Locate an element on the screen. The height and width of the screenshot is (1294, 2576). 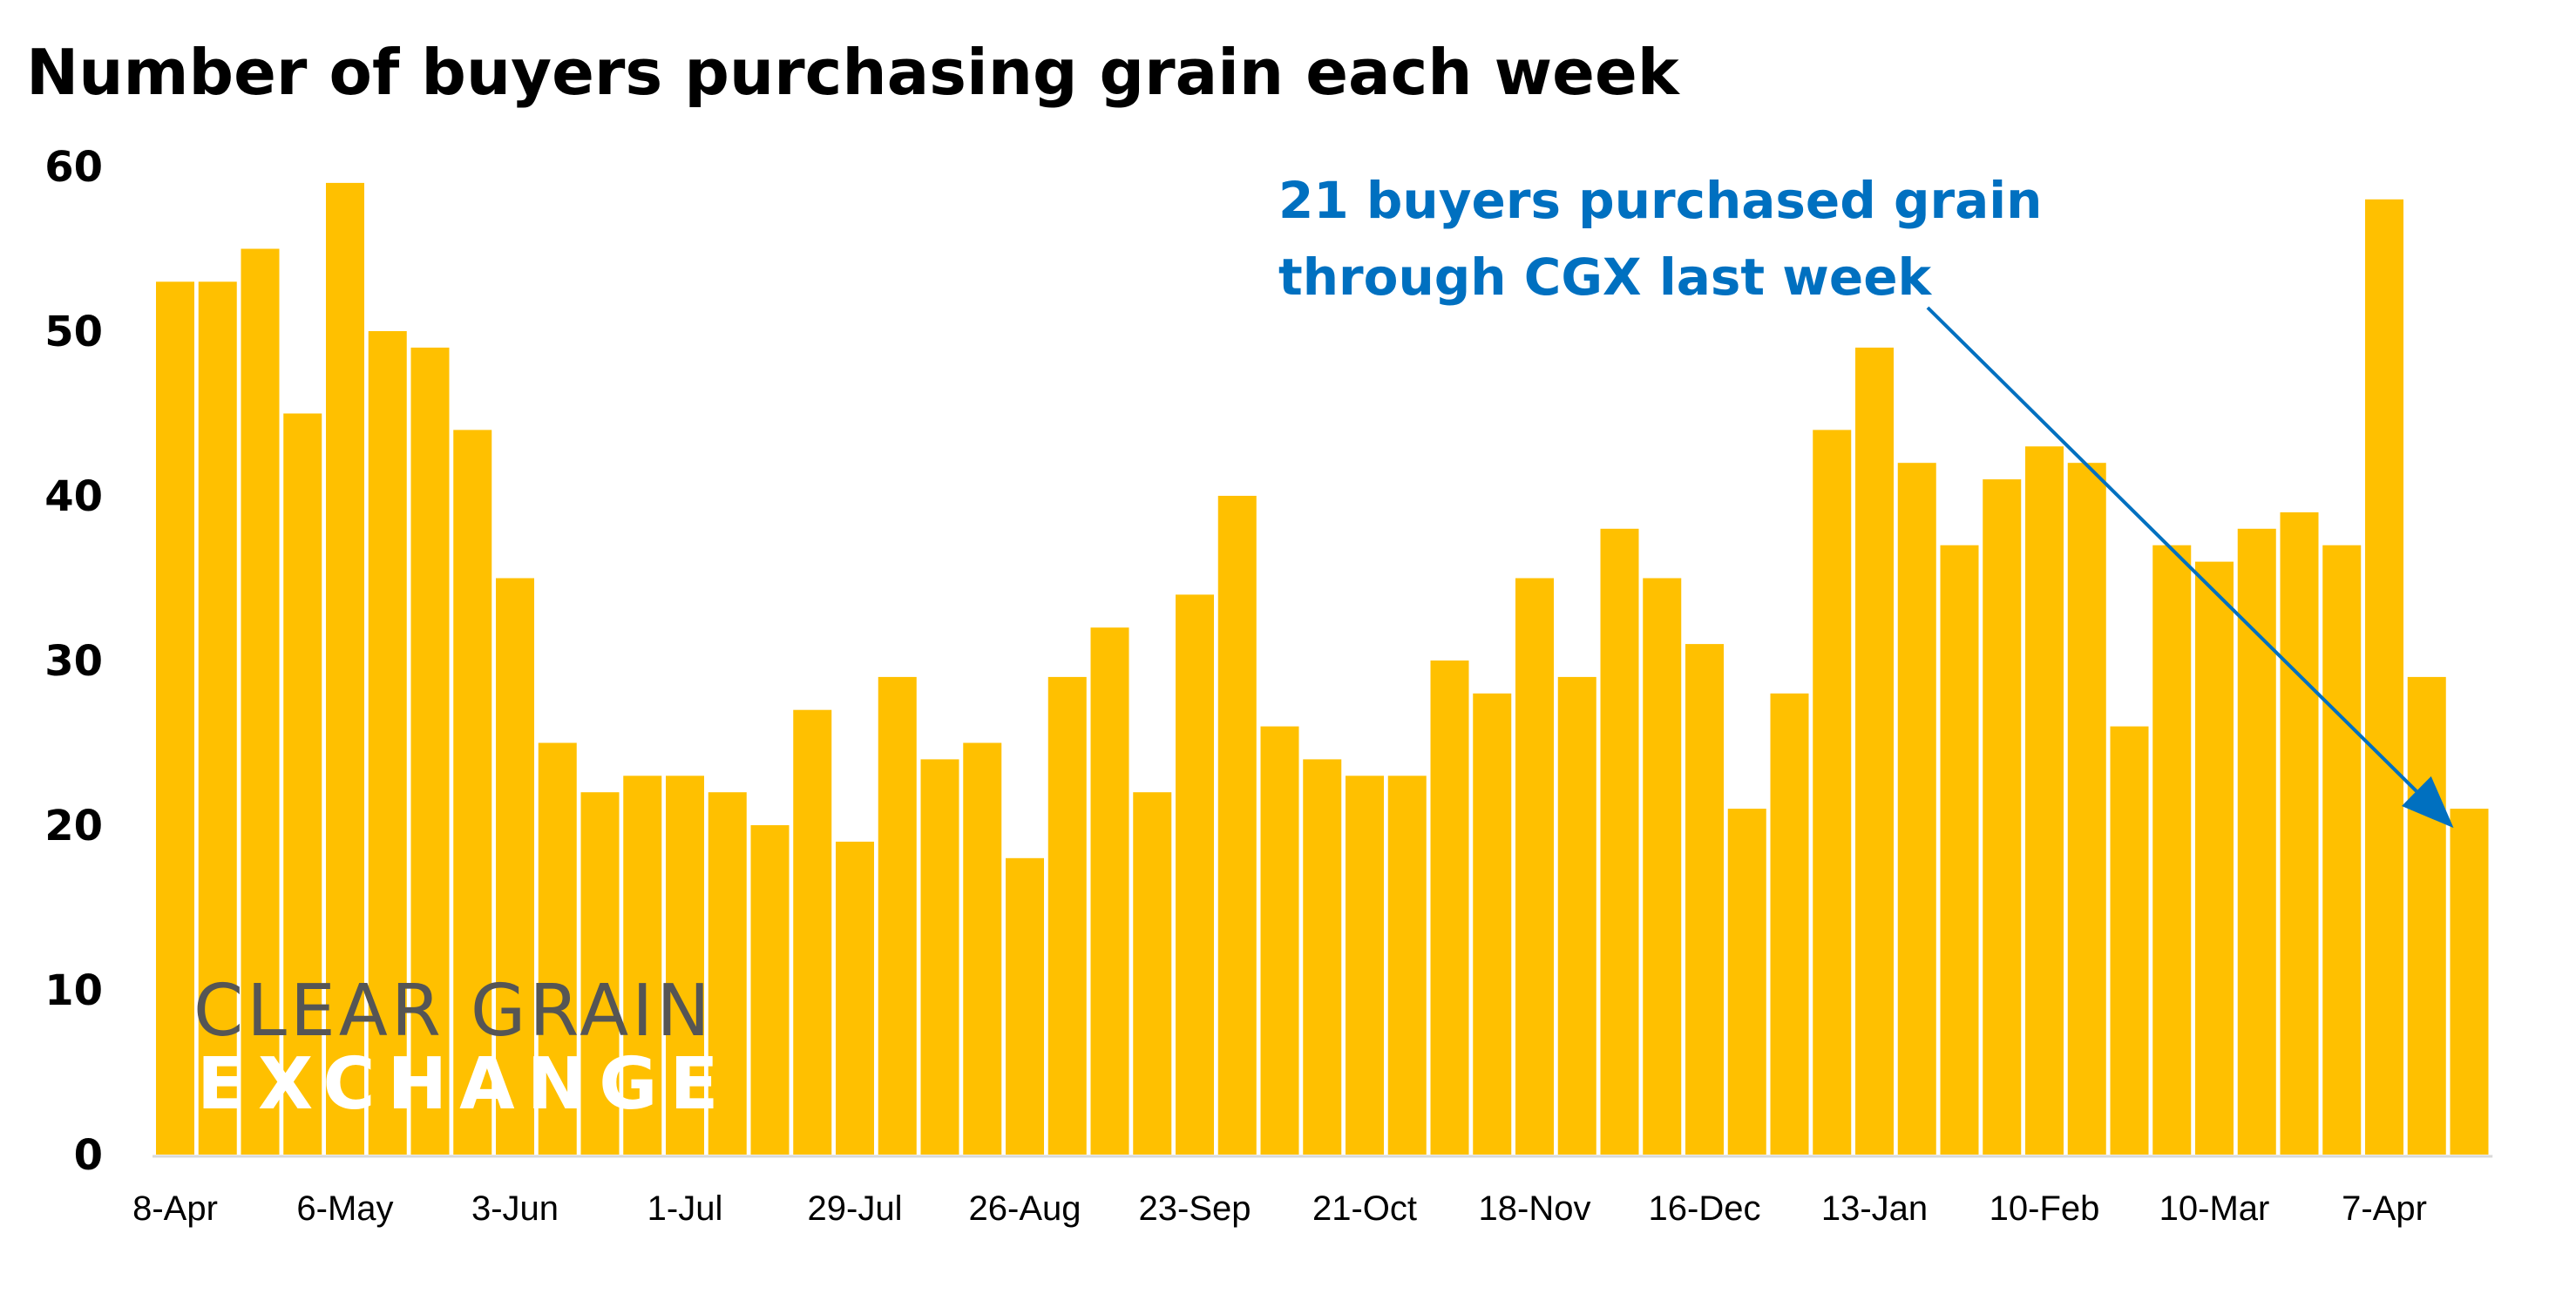
y-tick-label: 20 is located at coordinates (73, 826).